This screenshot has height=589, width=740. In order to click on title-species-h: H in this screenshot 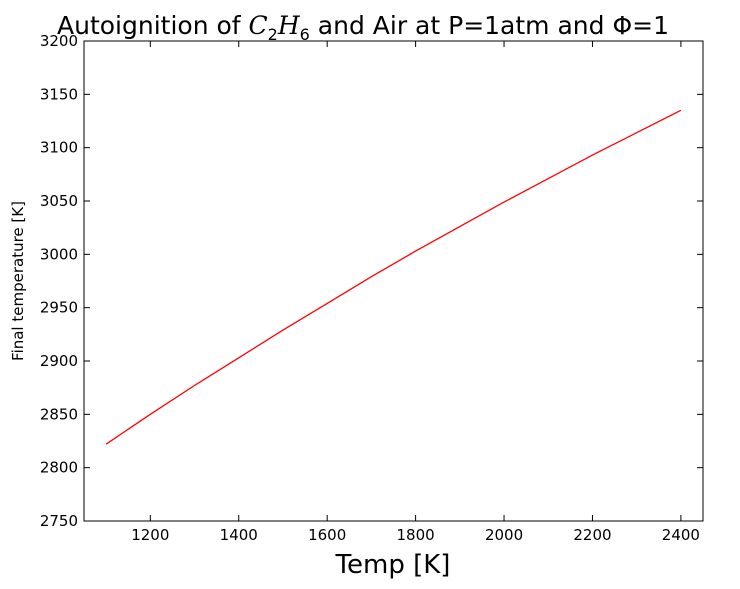, I will do `click(289, 25)`.